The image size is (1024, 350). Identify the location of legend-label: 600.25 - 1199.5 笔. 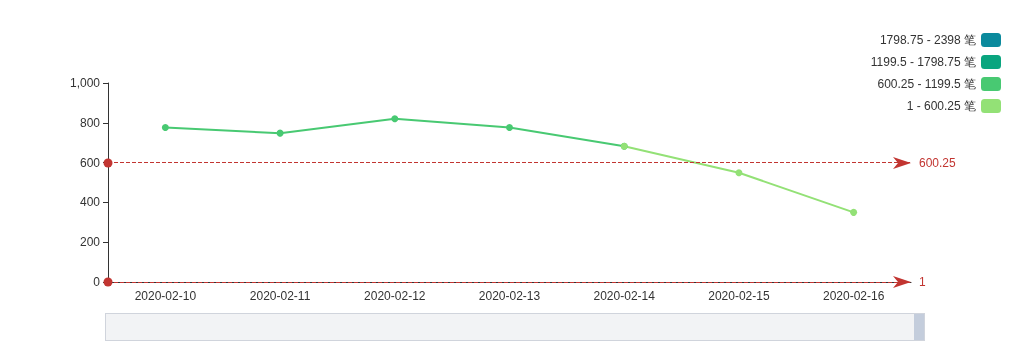
(926, 84).